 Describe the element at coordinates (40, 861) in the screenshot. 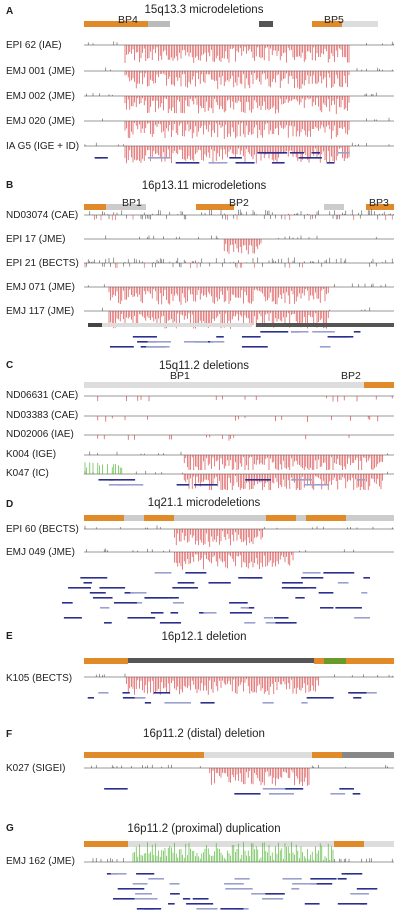

I see `sample-label: EMJ 162 (JME)` at that location.